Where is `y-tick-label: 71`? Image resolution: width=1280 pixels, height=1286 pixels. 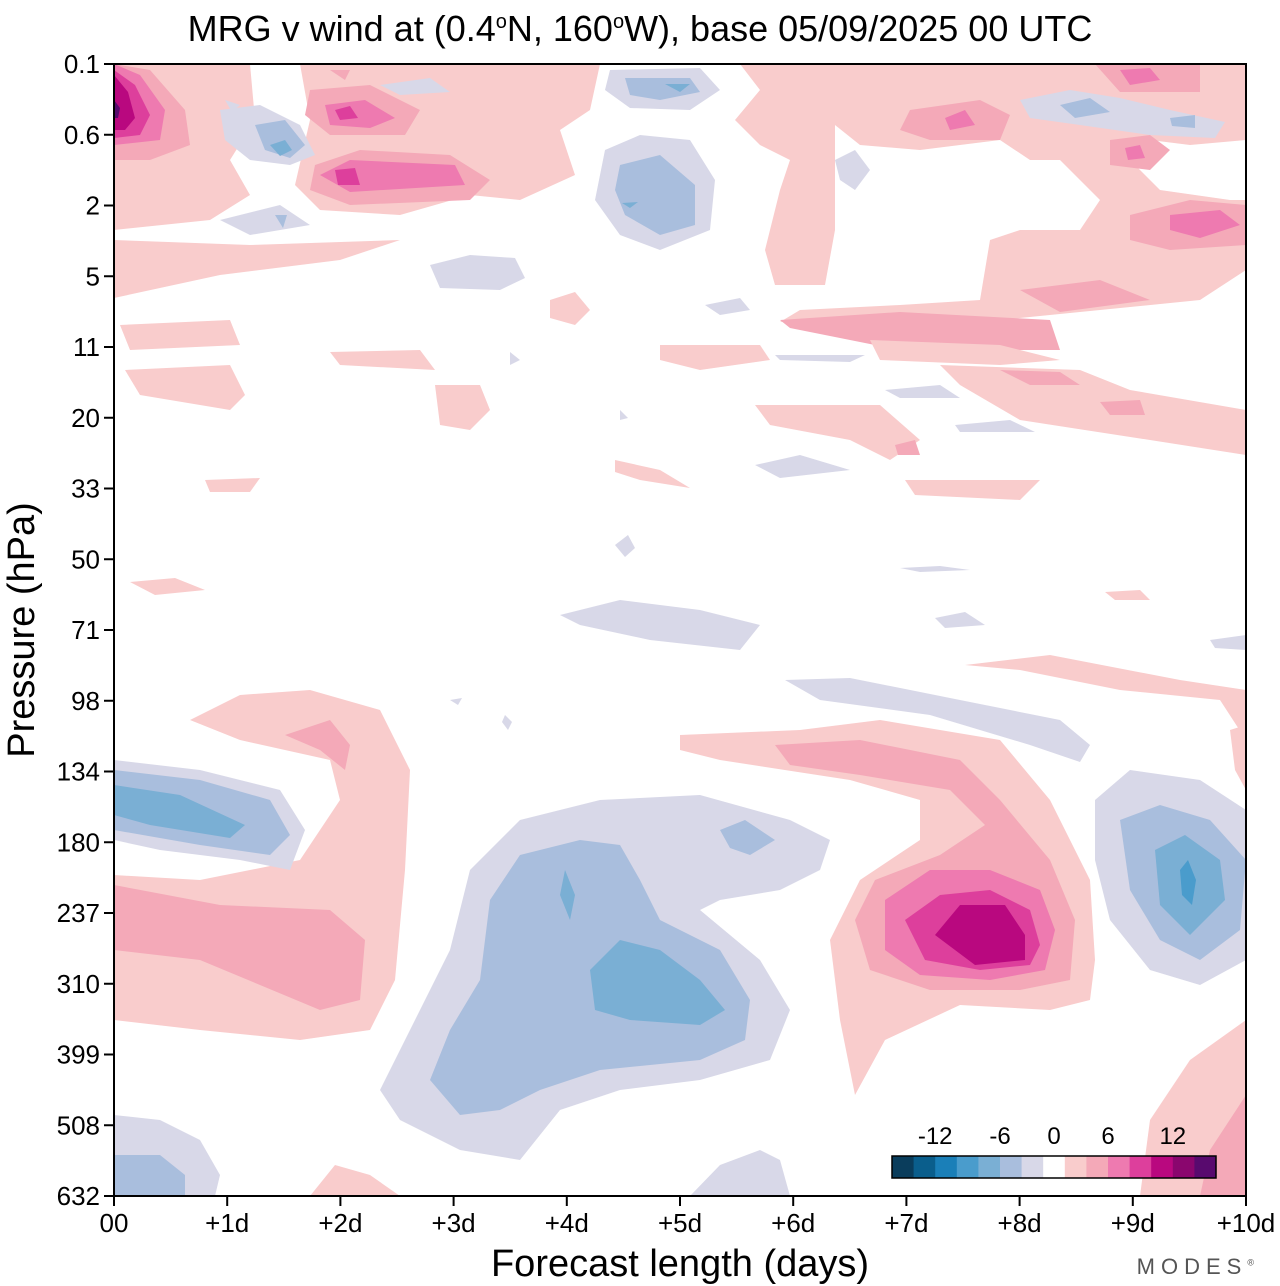 y-tick-label: 71 is located at coordinates (85, 630).